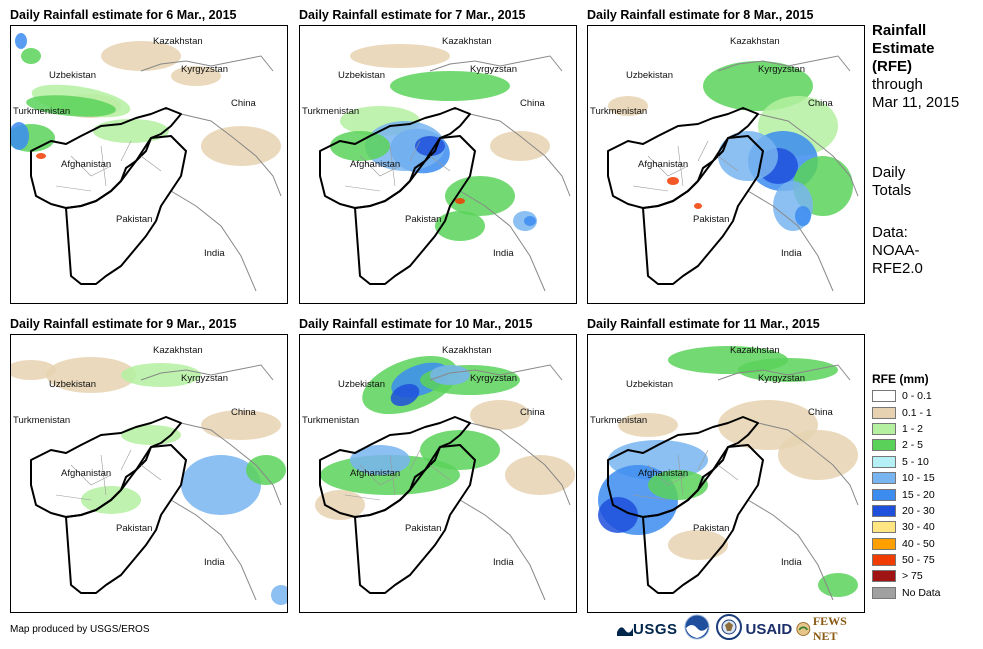 The image size is (983, 649). Describe the element at coordinates (918, 543) in the screenshot. I see `legend-label: 40 - 50` at that location.